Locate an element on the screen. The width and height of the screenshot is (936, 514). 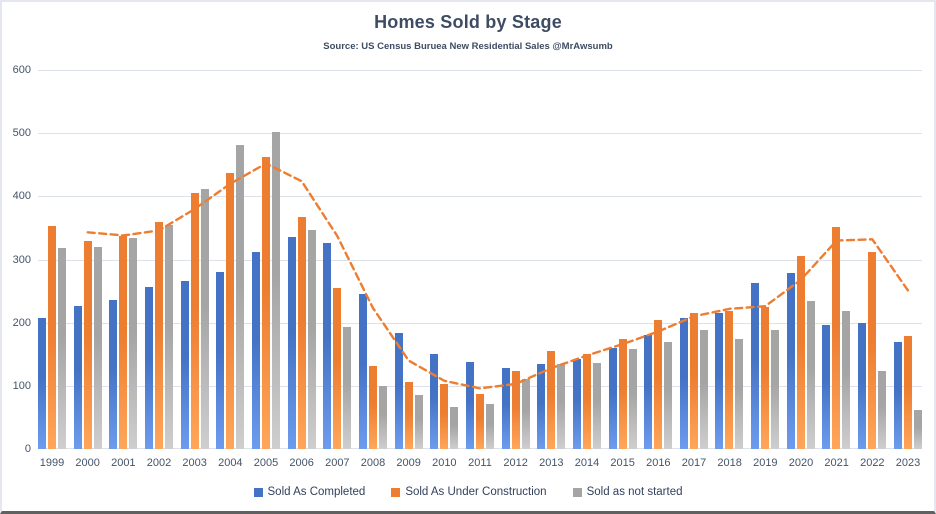
bar-sold-as-not-started-2012 is located at coordinates (525, 413).